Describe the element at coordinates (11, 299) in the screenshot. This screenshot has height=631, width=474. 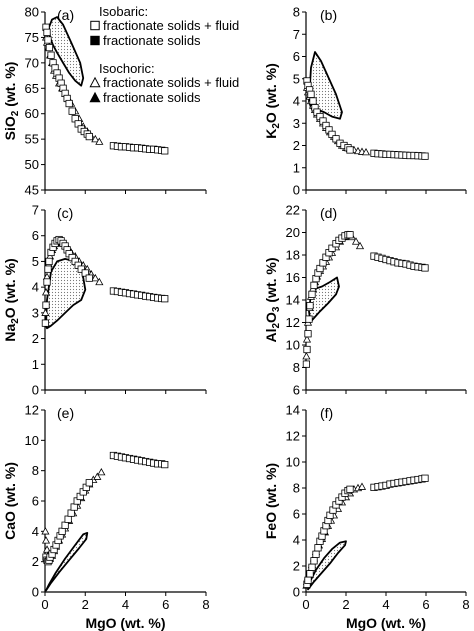
I see `y-axis-title: Na2O (wt. %)` at that location.